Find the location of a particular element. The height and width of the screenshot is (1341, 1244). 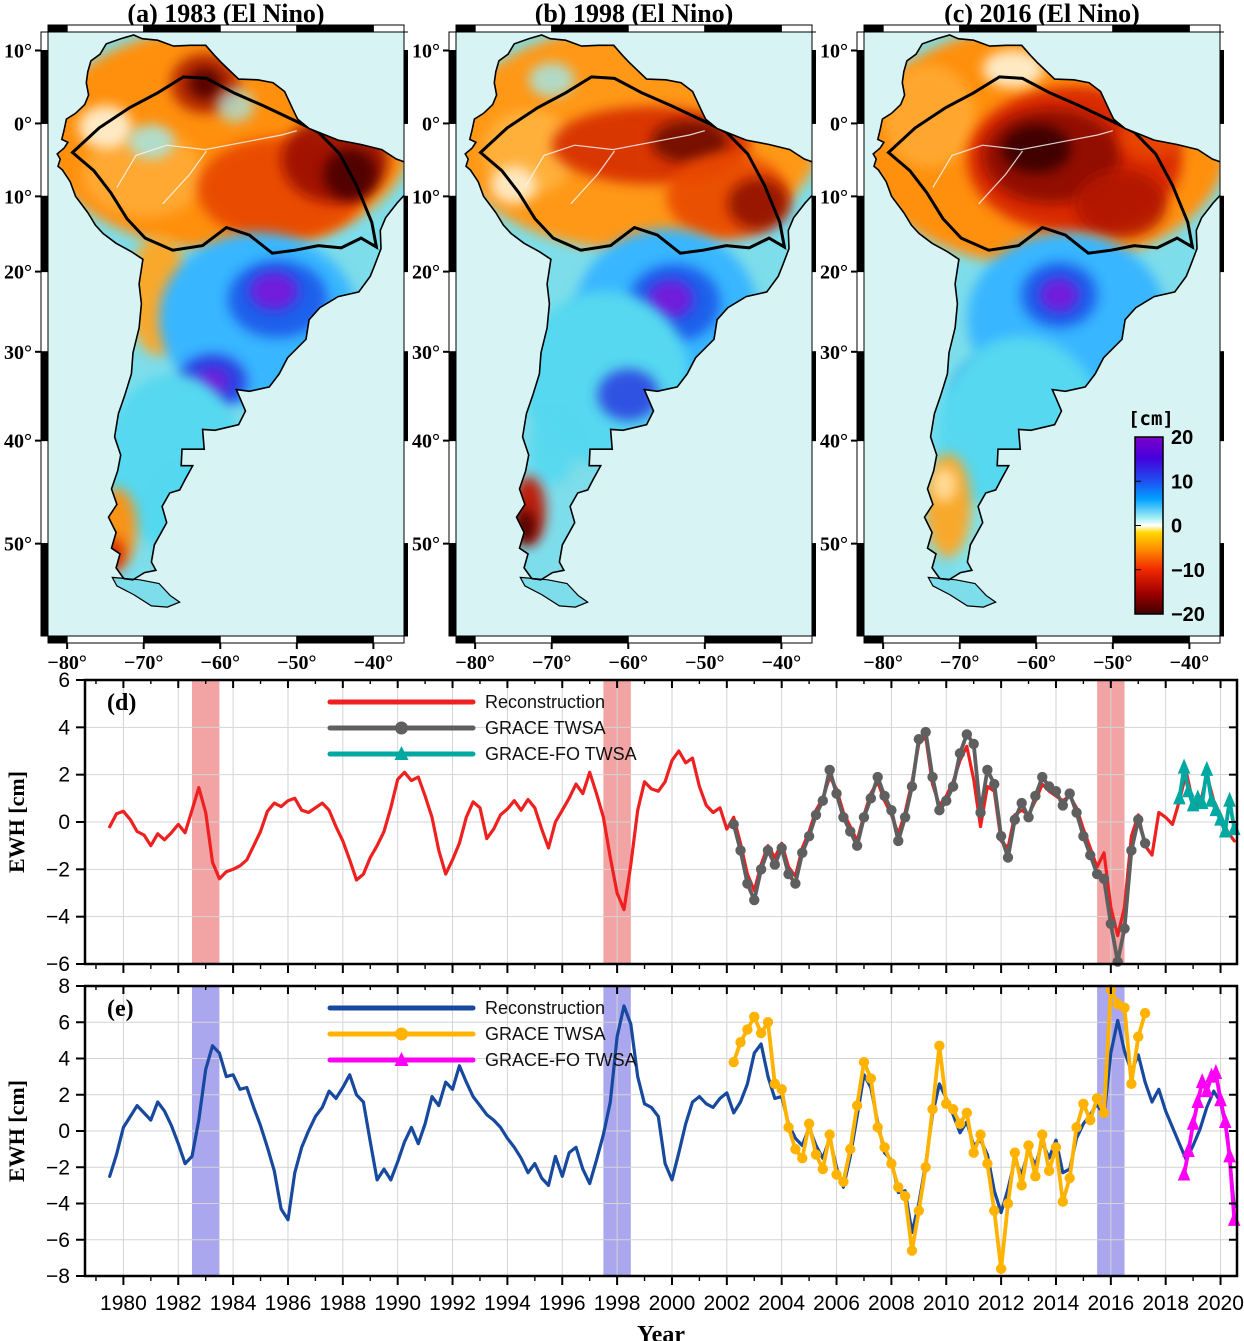

lat-tick-label: 0° is located at coordinates (23, 124).